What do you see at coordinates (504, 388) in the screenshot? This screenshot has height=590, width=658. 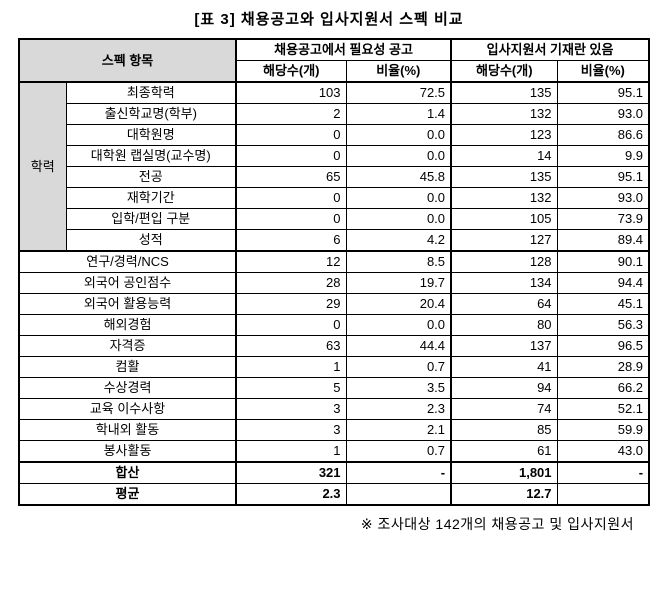 I see `application-count-cell: 94` at bounding box center [504, 388].